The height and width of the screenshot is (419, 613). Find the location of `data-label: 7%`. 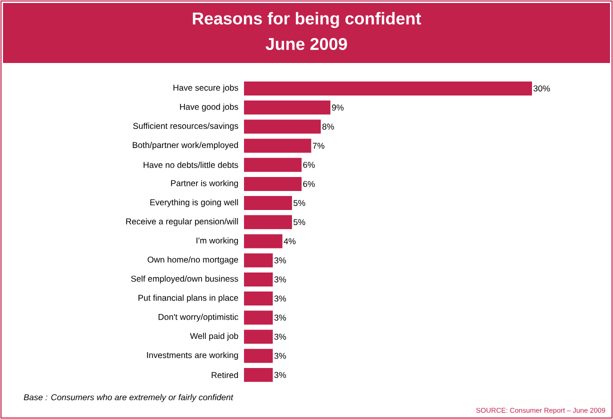

data-label: 7% is located at coordinates (318, 145).